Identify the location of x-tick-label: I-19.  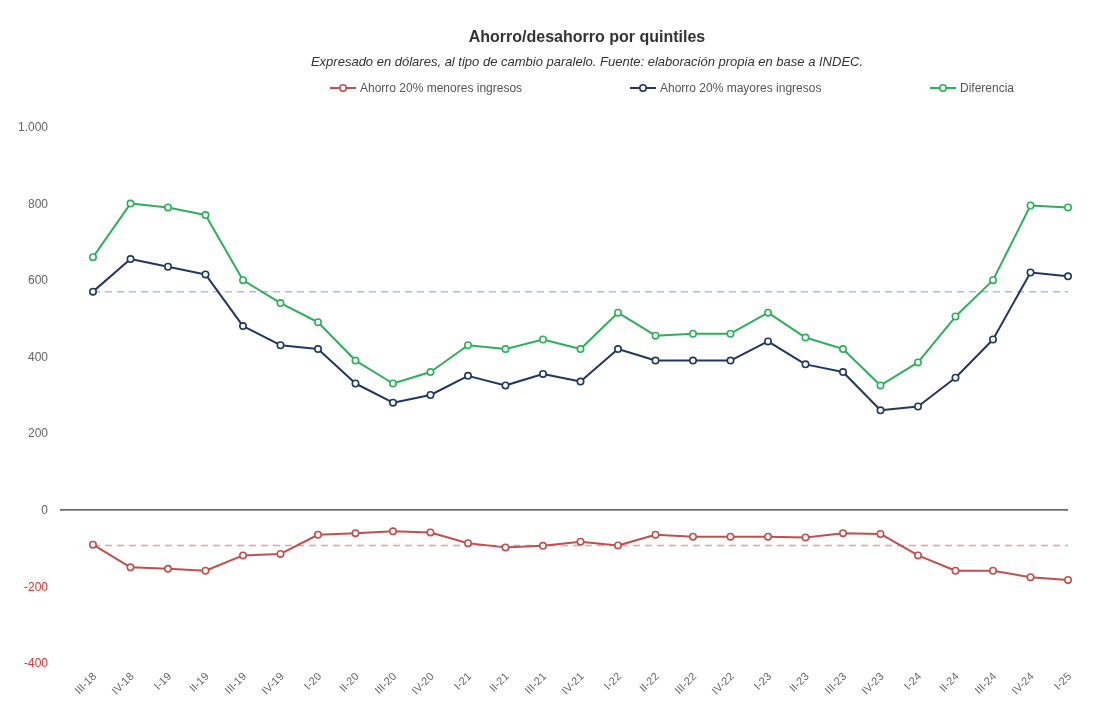
(162, 680).